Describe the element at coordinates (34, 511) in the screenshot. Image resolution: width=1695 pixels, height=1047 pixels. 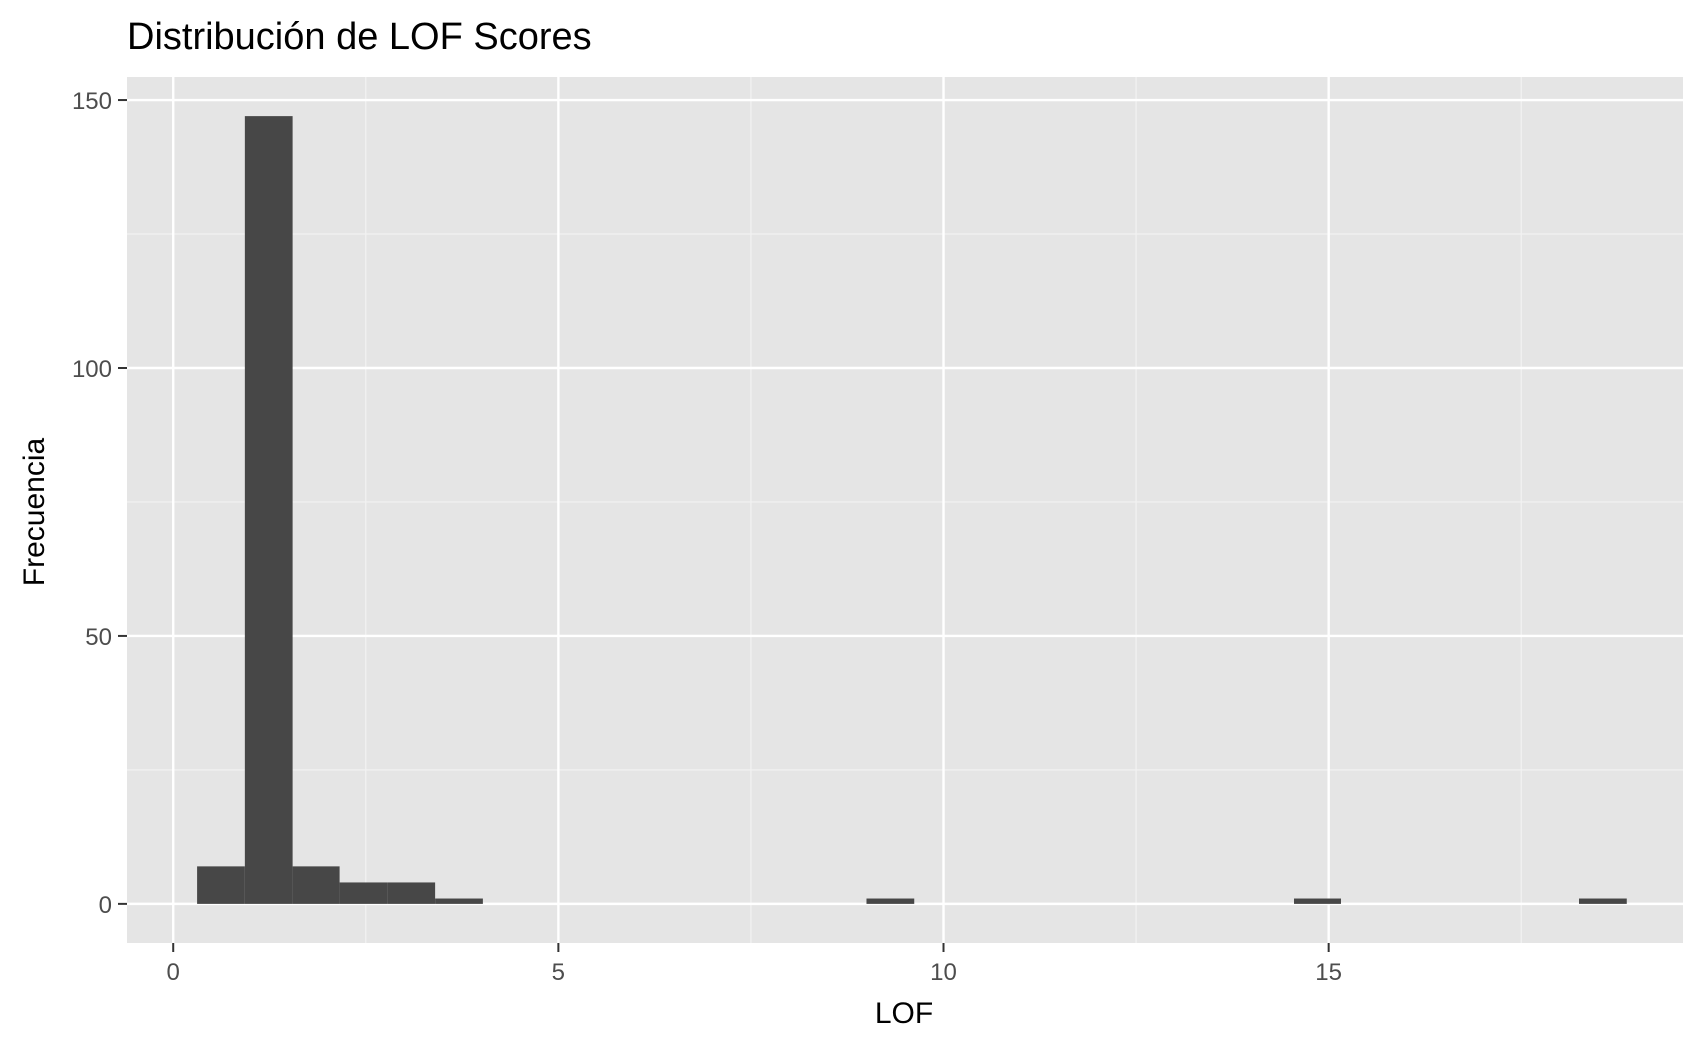
I see `y-axis-title: Frecuencia` at that location.